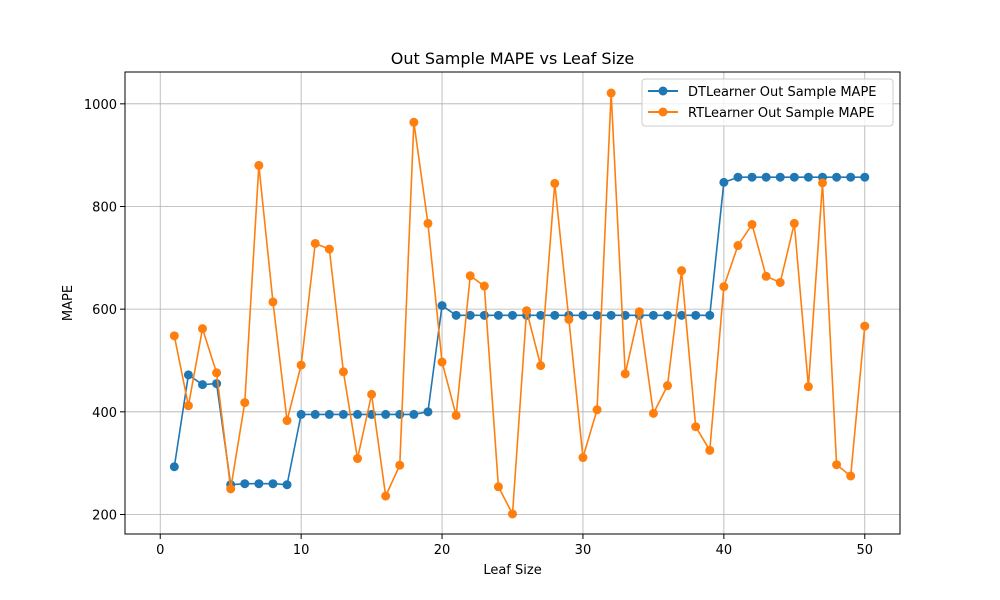  I want to click on x-tick-label: 20, so click(442, 550).